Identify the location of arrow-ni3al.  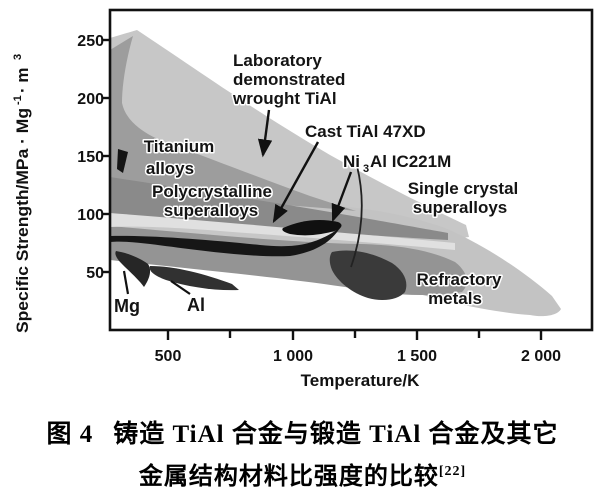
(342, 197).